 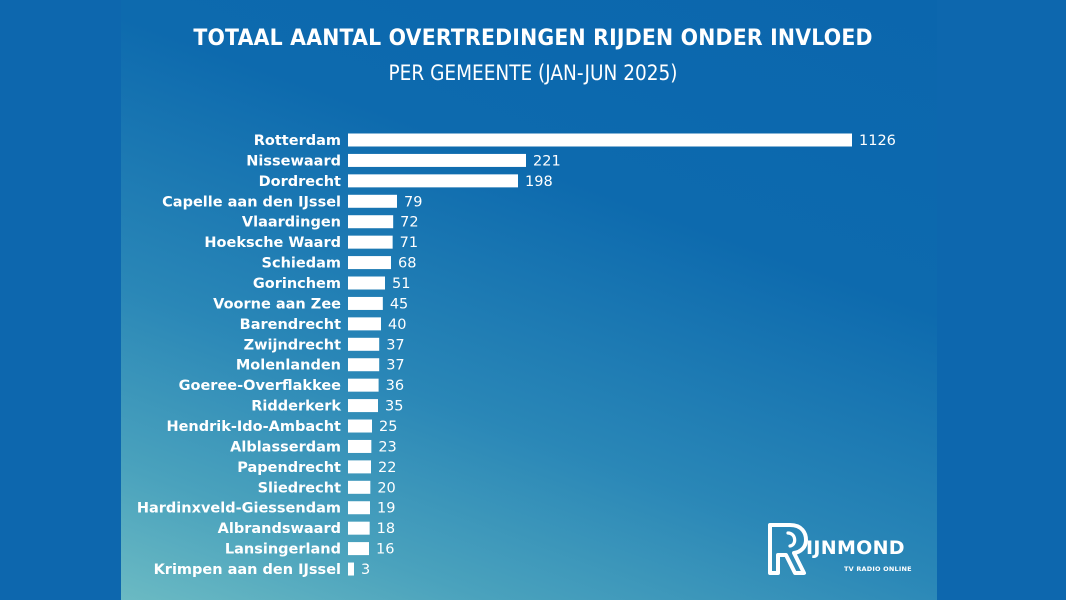 I want to click on value-label: 68, so click(x=407, y=264).